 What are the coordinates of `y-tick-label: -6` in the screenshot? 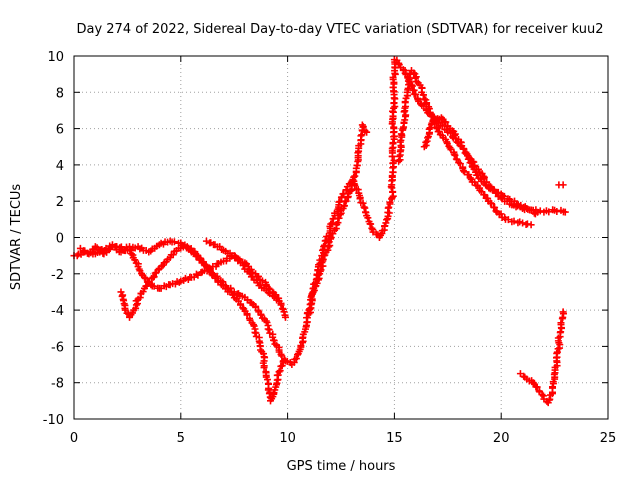 It's located at (57, 347).